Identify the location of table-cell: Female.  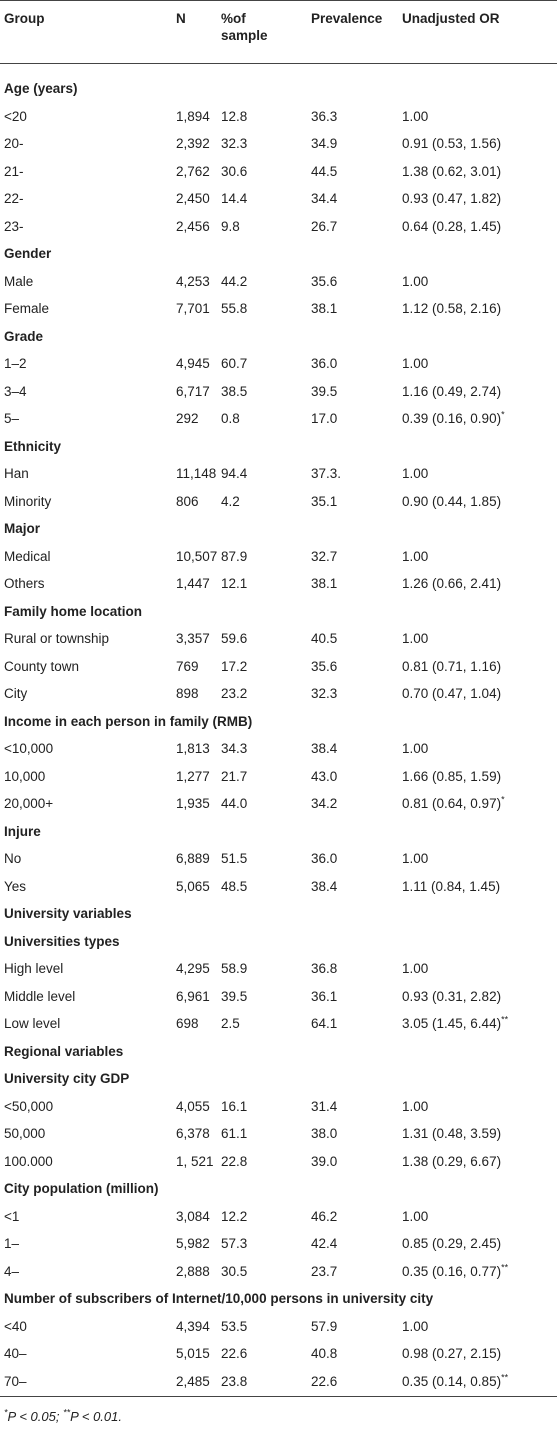
(27, 308).